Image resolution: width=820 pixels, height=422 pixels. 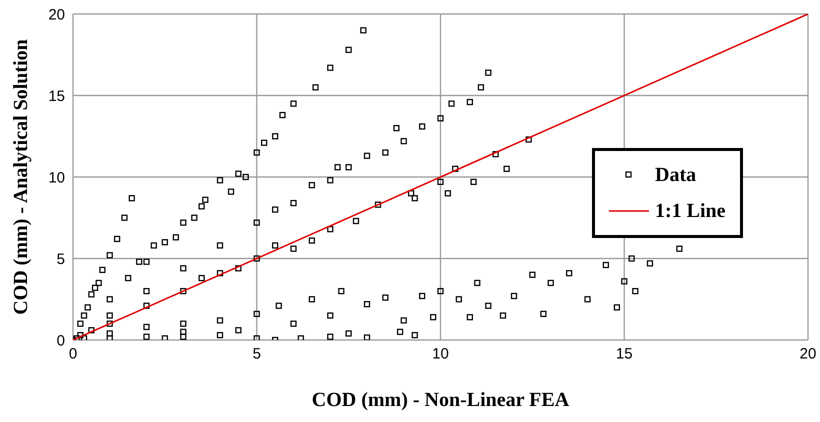 What do you see at coordinates (56, 15) in the screenshot?
I see `y-tick-label: 20` at bounding box center [56, 15].